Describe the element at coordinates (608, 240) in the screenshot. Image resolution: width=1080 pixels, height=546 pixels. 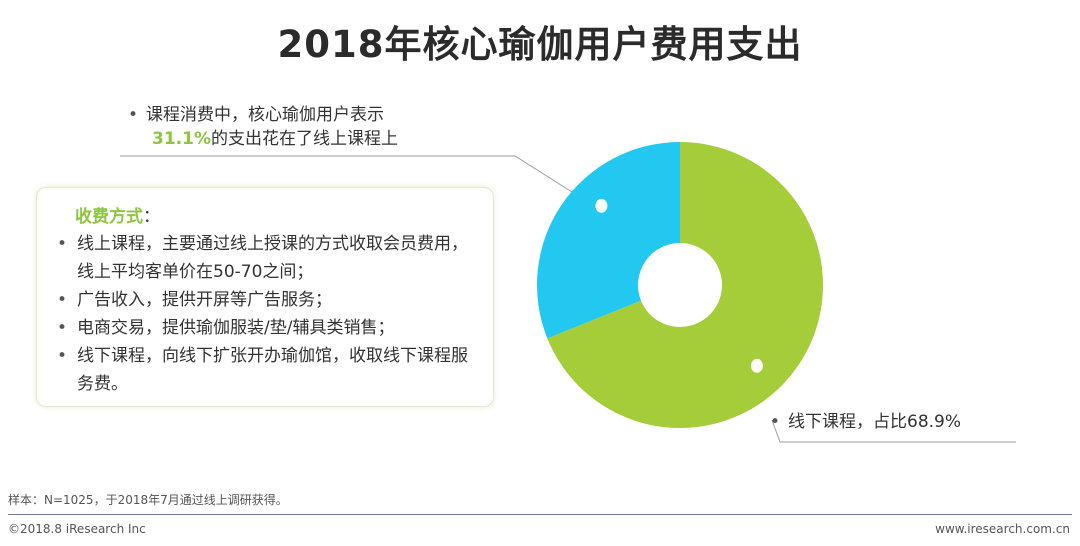
I see `pie-slice-online` at that location.